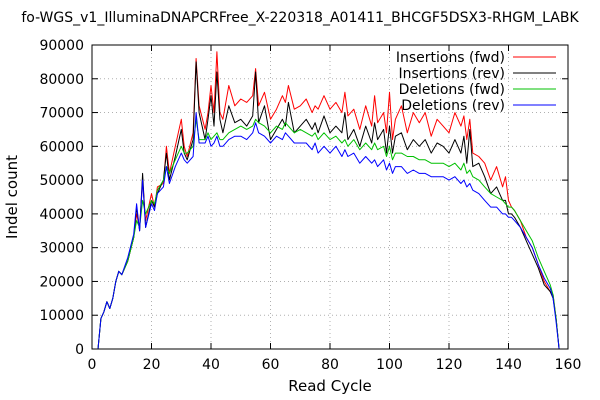  Describe the element at coordinates (271, 365) in the screenshot. I see `x-tick-label: 60` at that location.